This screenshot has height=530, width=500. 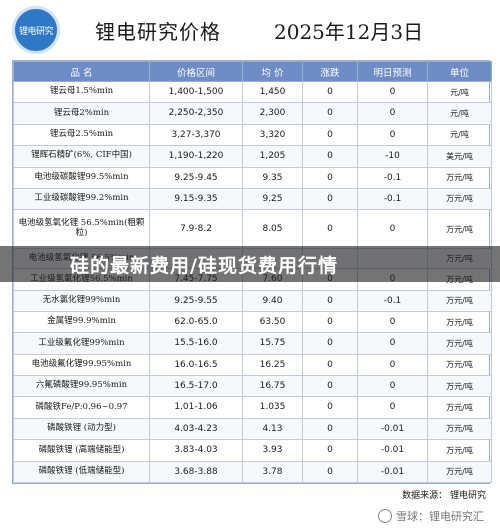 I want to click on product-name-cell: 工业级氟化锂99%min, so click(x=81, y=343).